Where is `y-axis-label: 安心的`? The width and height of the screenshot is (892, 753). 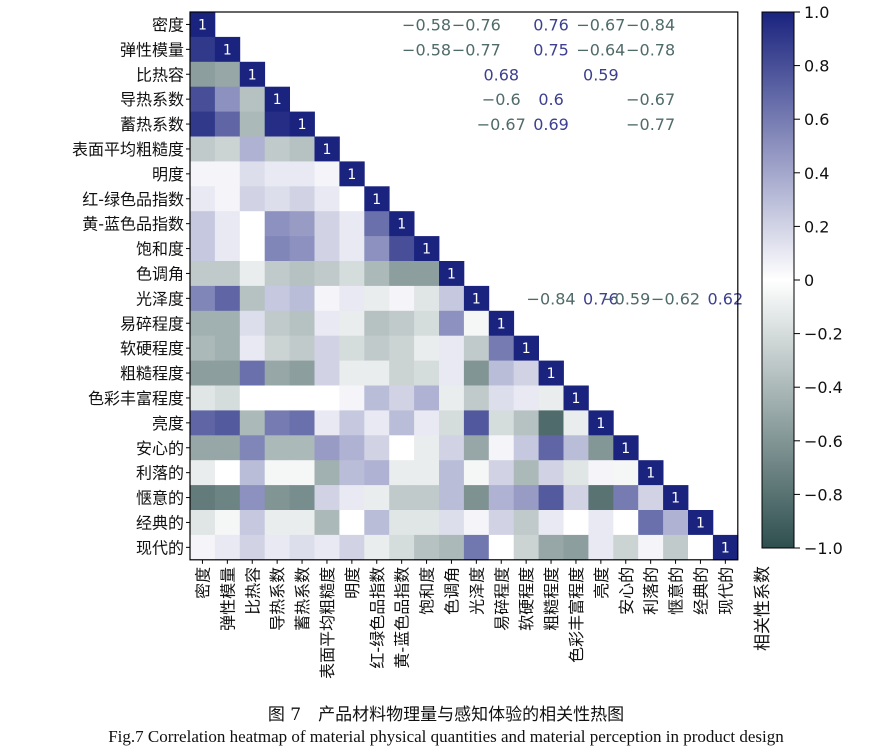
y-axis-label: 安心的 is located at coordinates (160, 448).